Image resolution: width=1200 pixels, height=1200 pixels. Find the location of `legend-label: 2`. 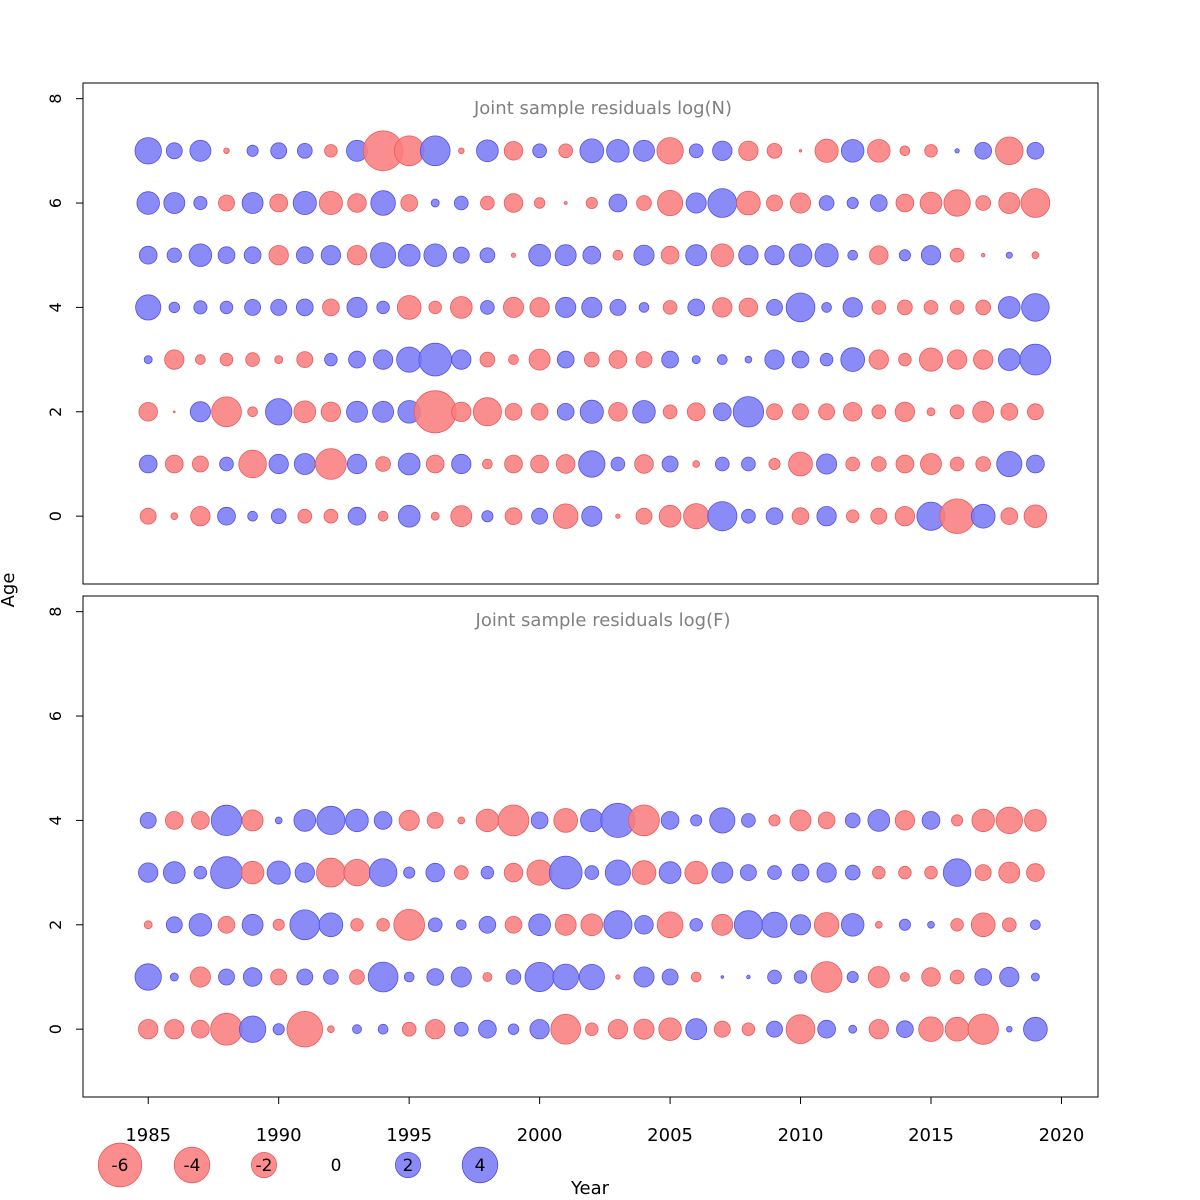

legend-label: 2 is located at coordinates (408, 1166).